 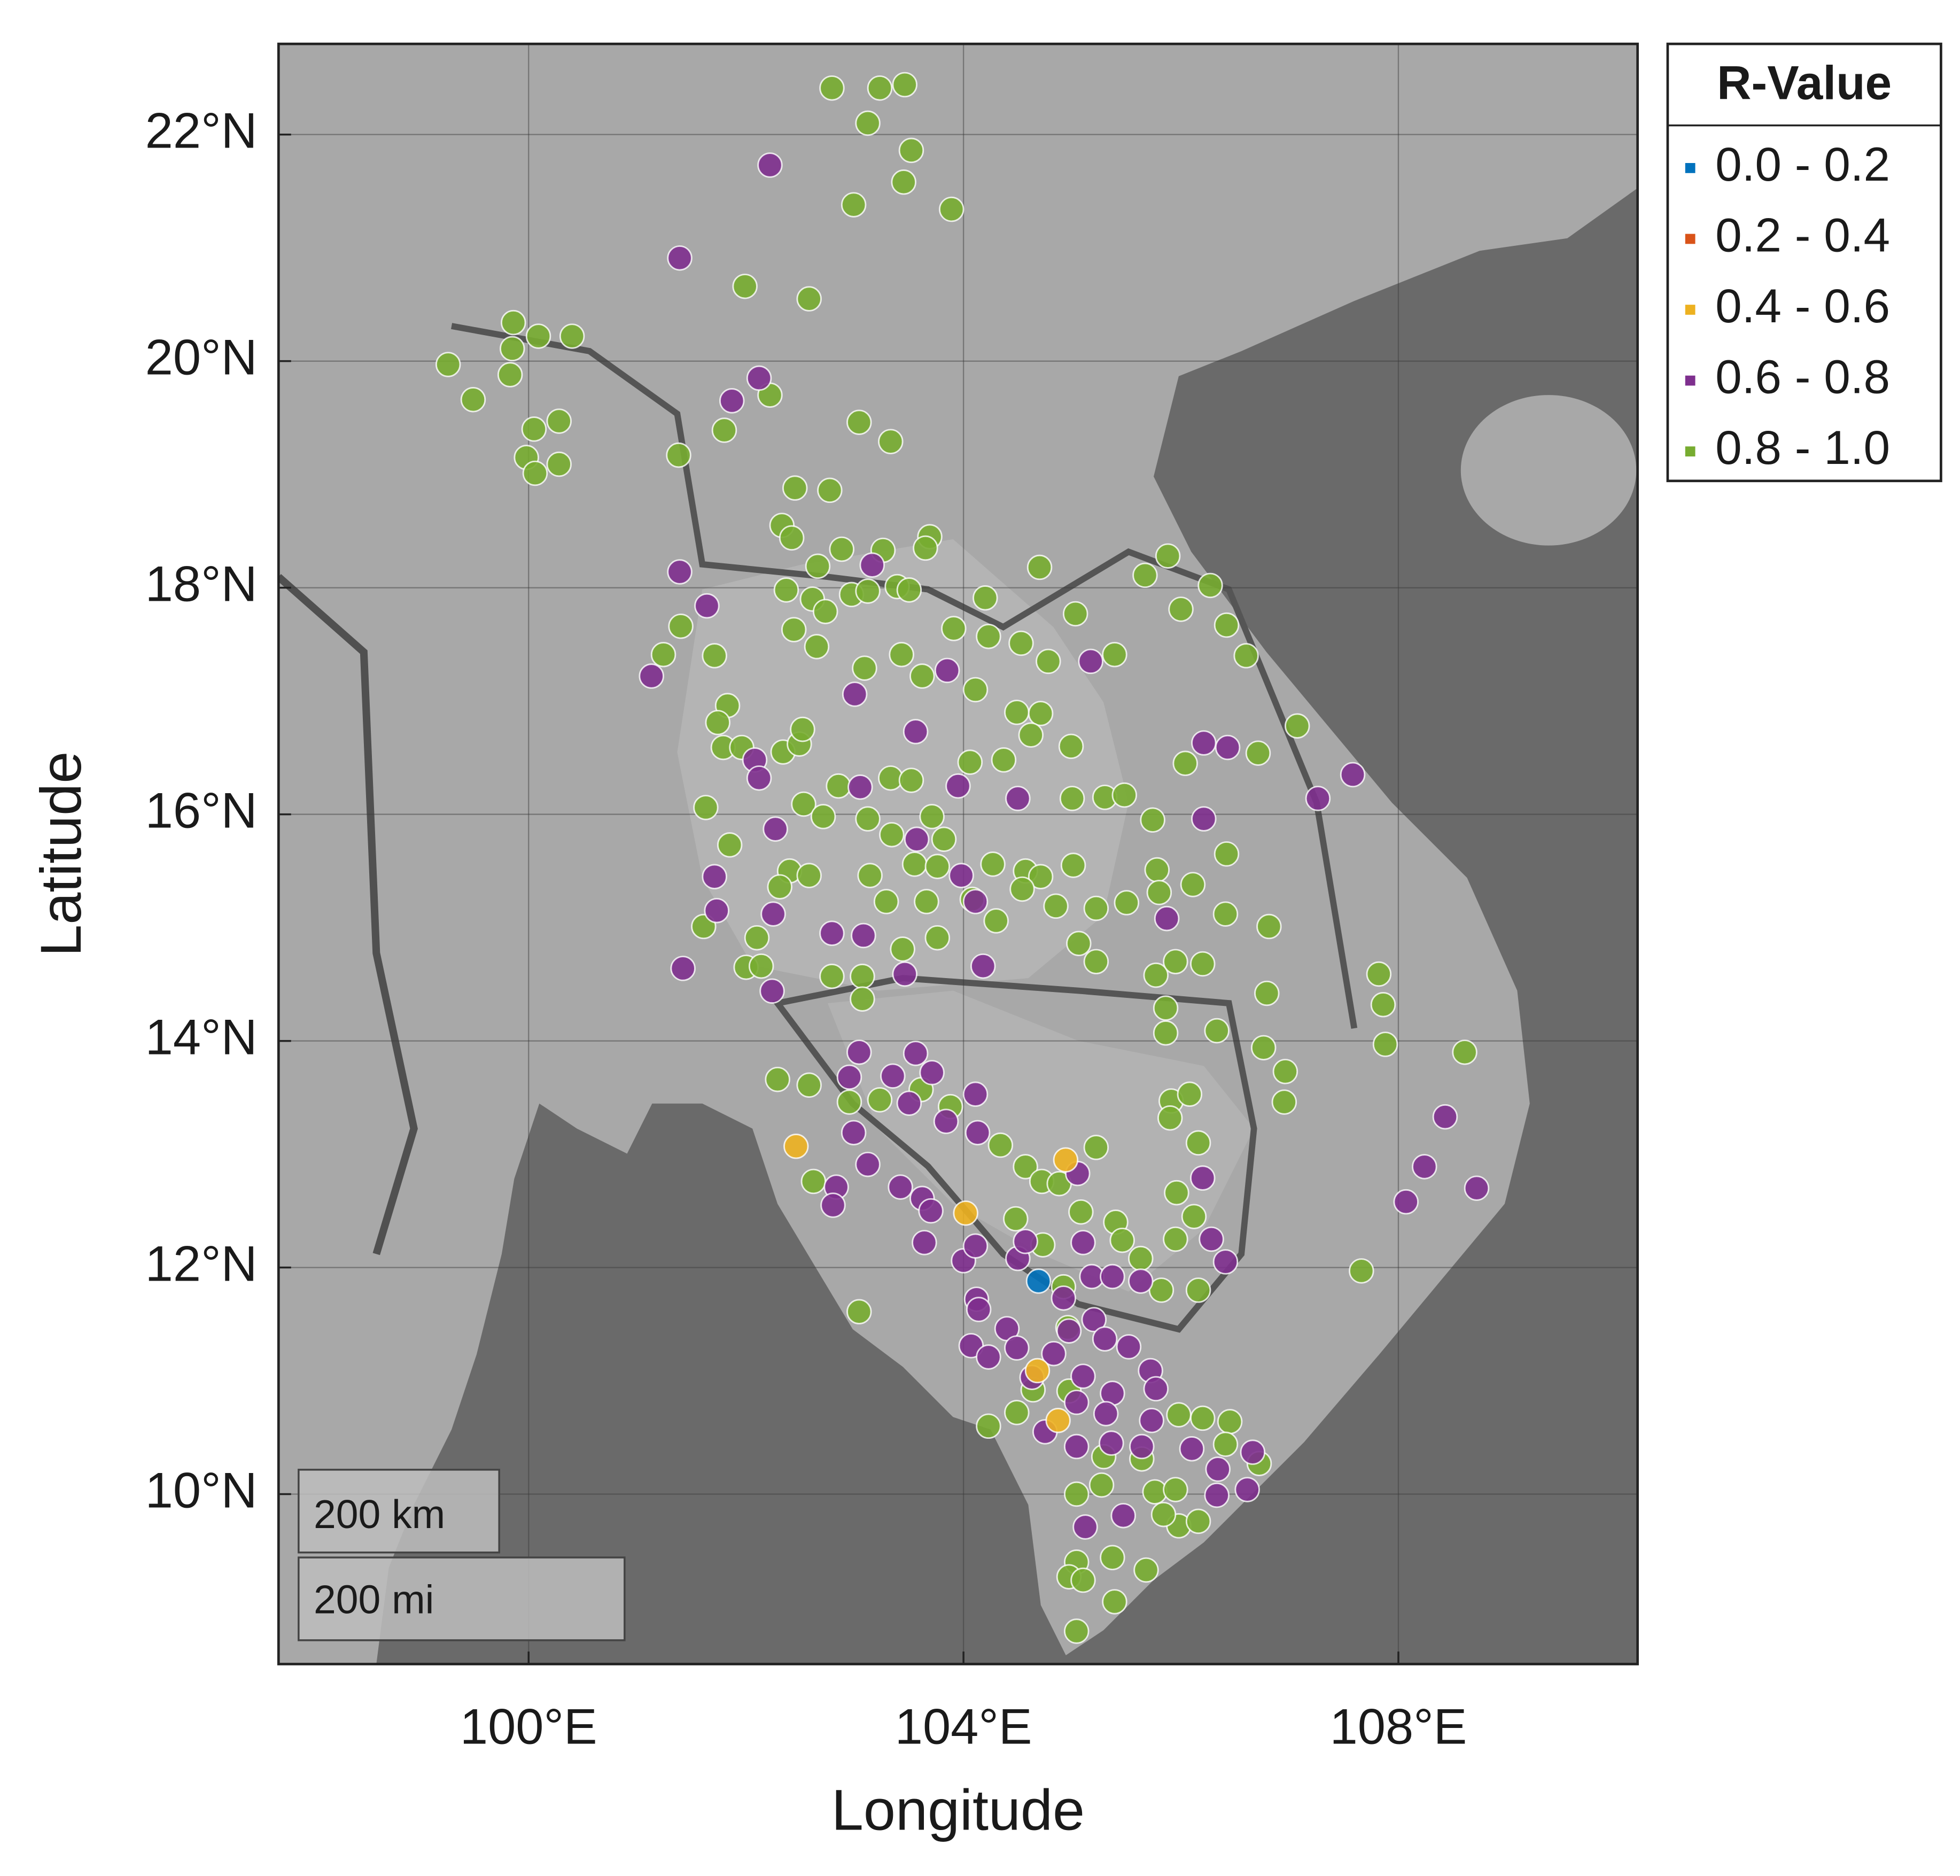 I want to click on x-tick-label: 104°E, so click(x=963, y=1727).